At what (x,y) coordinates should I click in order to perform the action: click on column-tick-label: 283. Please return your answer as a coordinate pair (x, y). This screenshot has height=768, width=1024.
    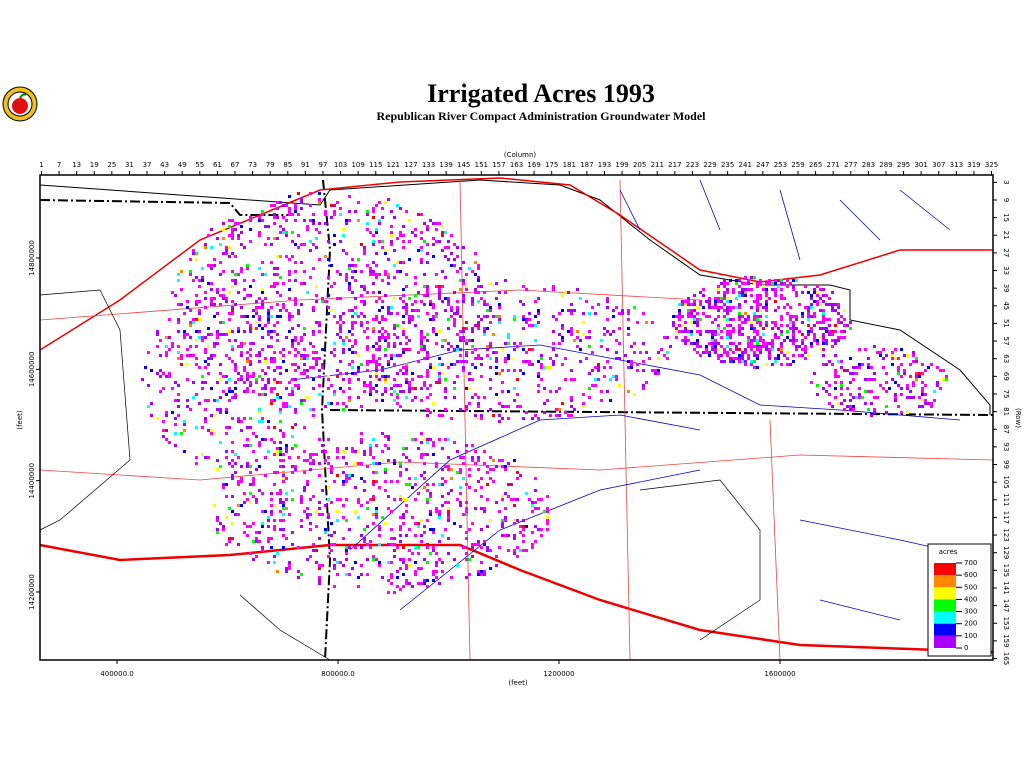
    Looking at the image, I should click on (868, 165).